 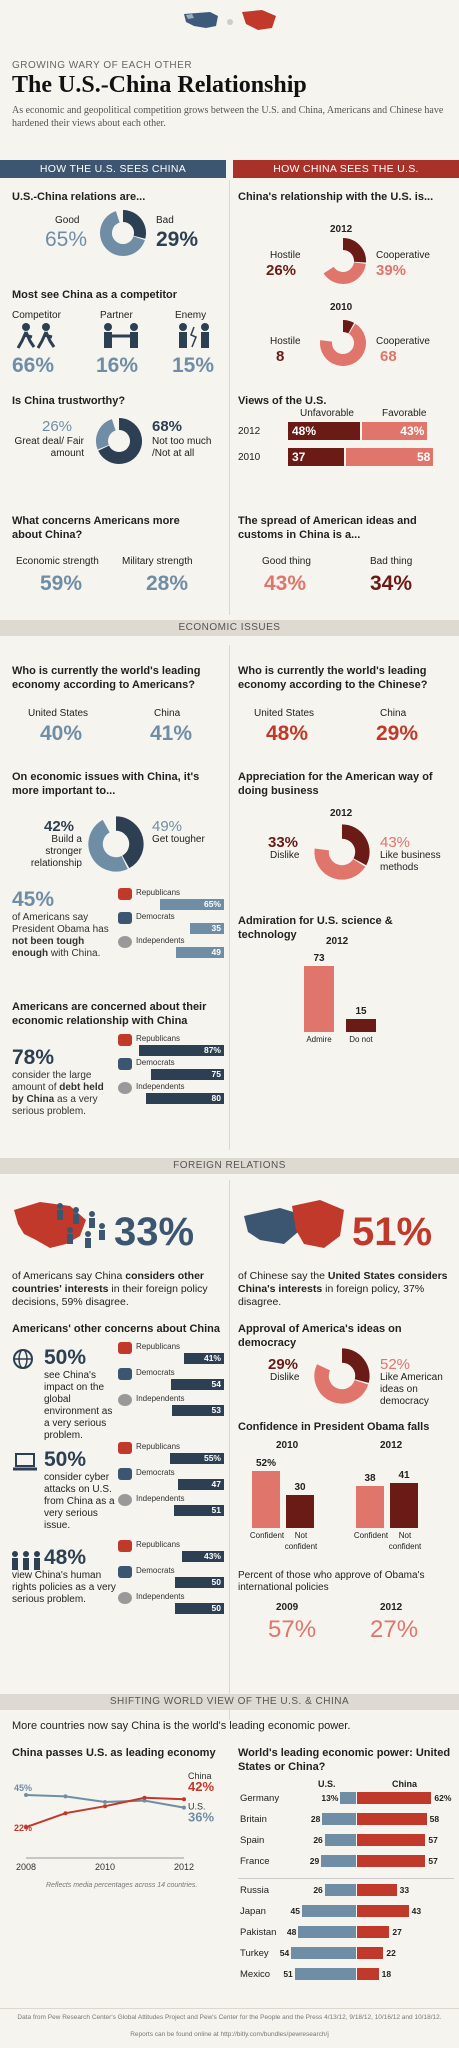 I want to click on kicker: GROWING WARY OF EACH OTHER, so click(x=102, y=65).